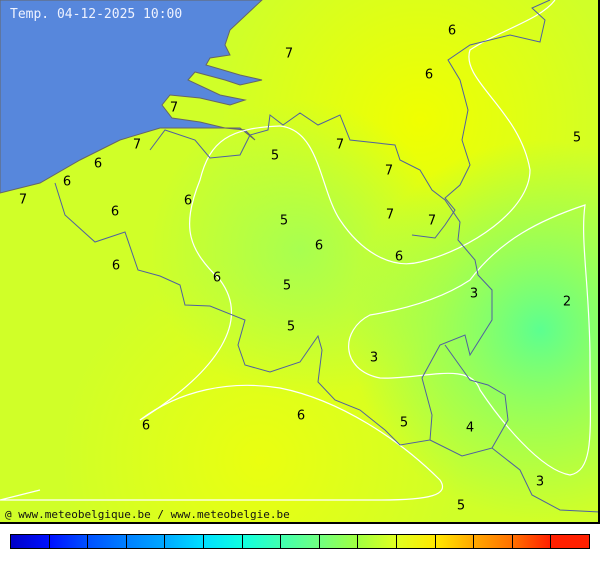  What do you see at coordinates (567, 302) in the screenshot?
I see `temperature-value: 2` at bounding box center [567, 302].